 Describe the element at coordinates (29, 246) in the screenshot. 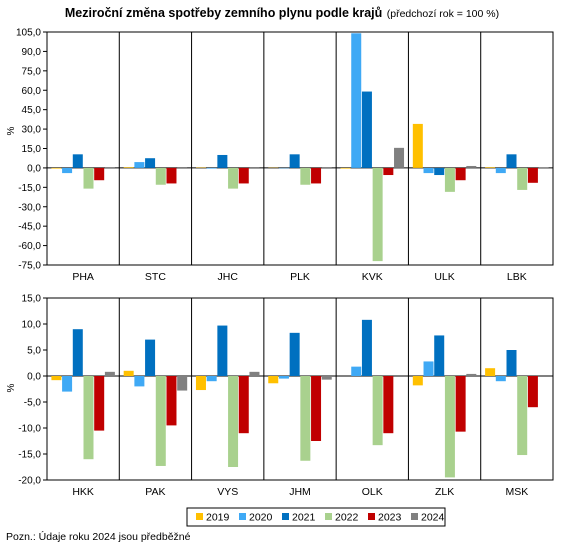

I see `y-tick-label-top: -60,0` at that location.